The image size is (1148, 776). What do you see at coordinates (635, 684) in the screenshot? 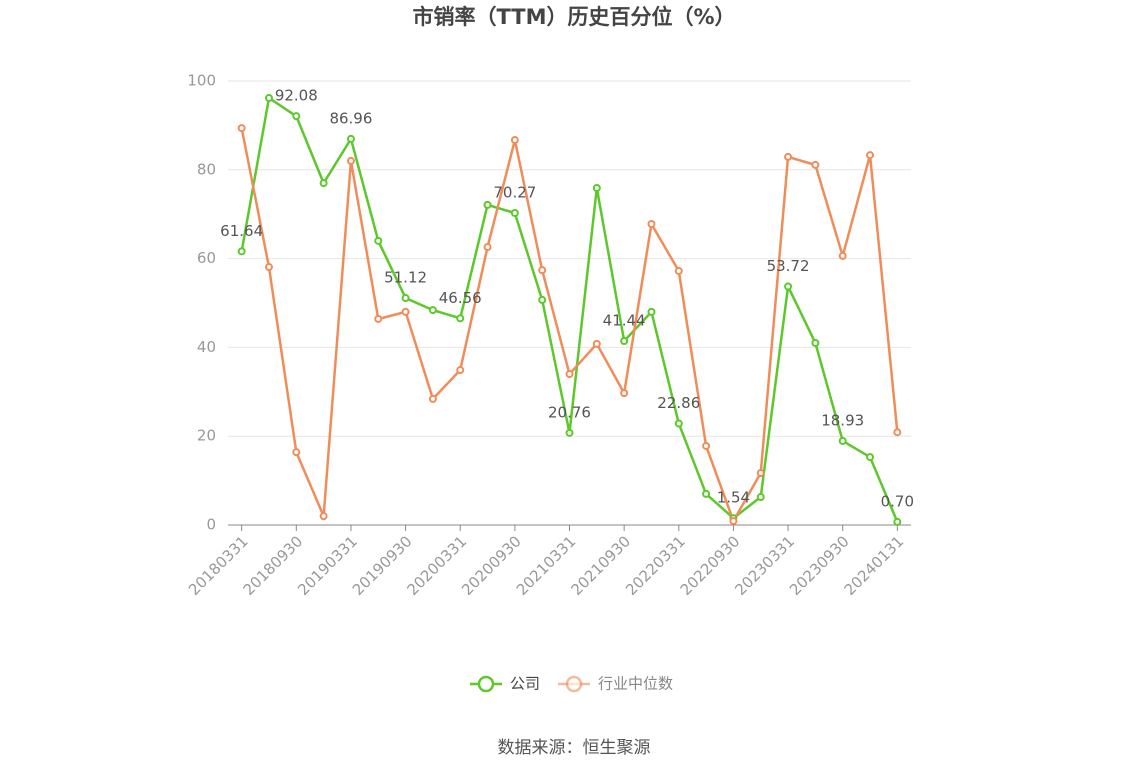
I see `legend-label: 行业中位数` at bounding box center [635, 684].